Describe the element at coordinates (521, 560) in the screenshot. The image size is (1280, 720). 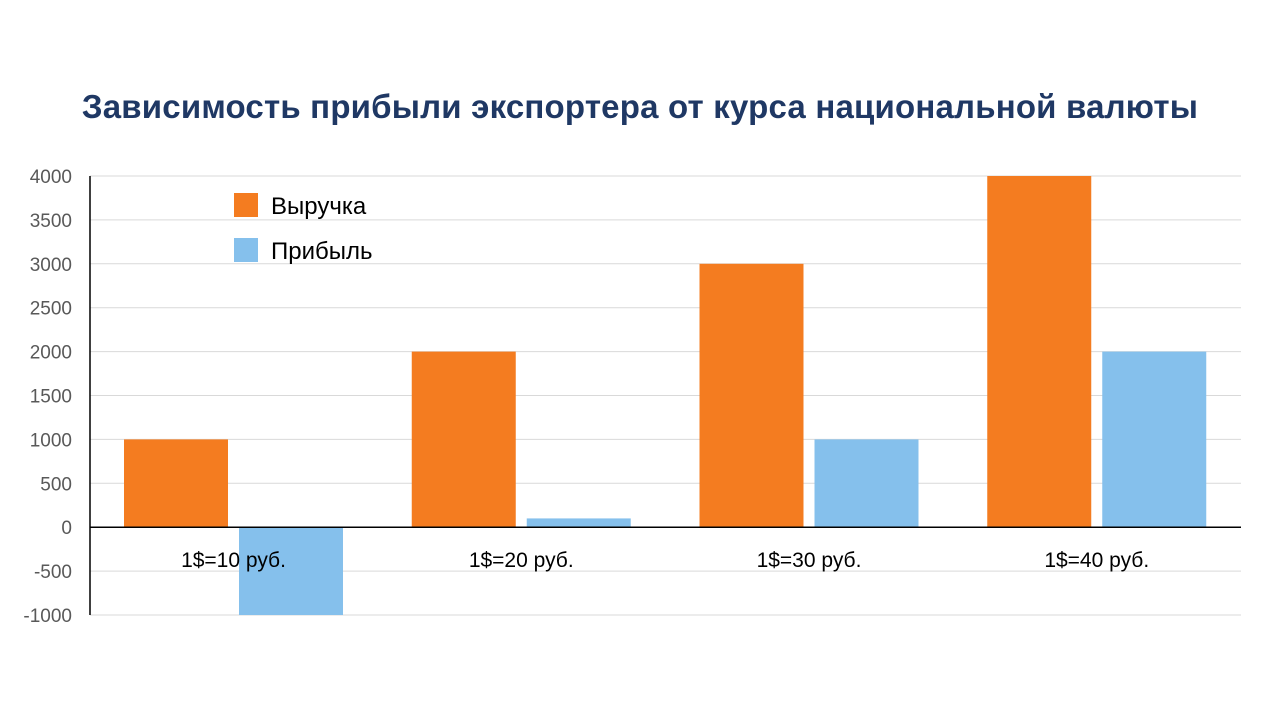
I see `category-label: 1$=20 руб.` at that location.